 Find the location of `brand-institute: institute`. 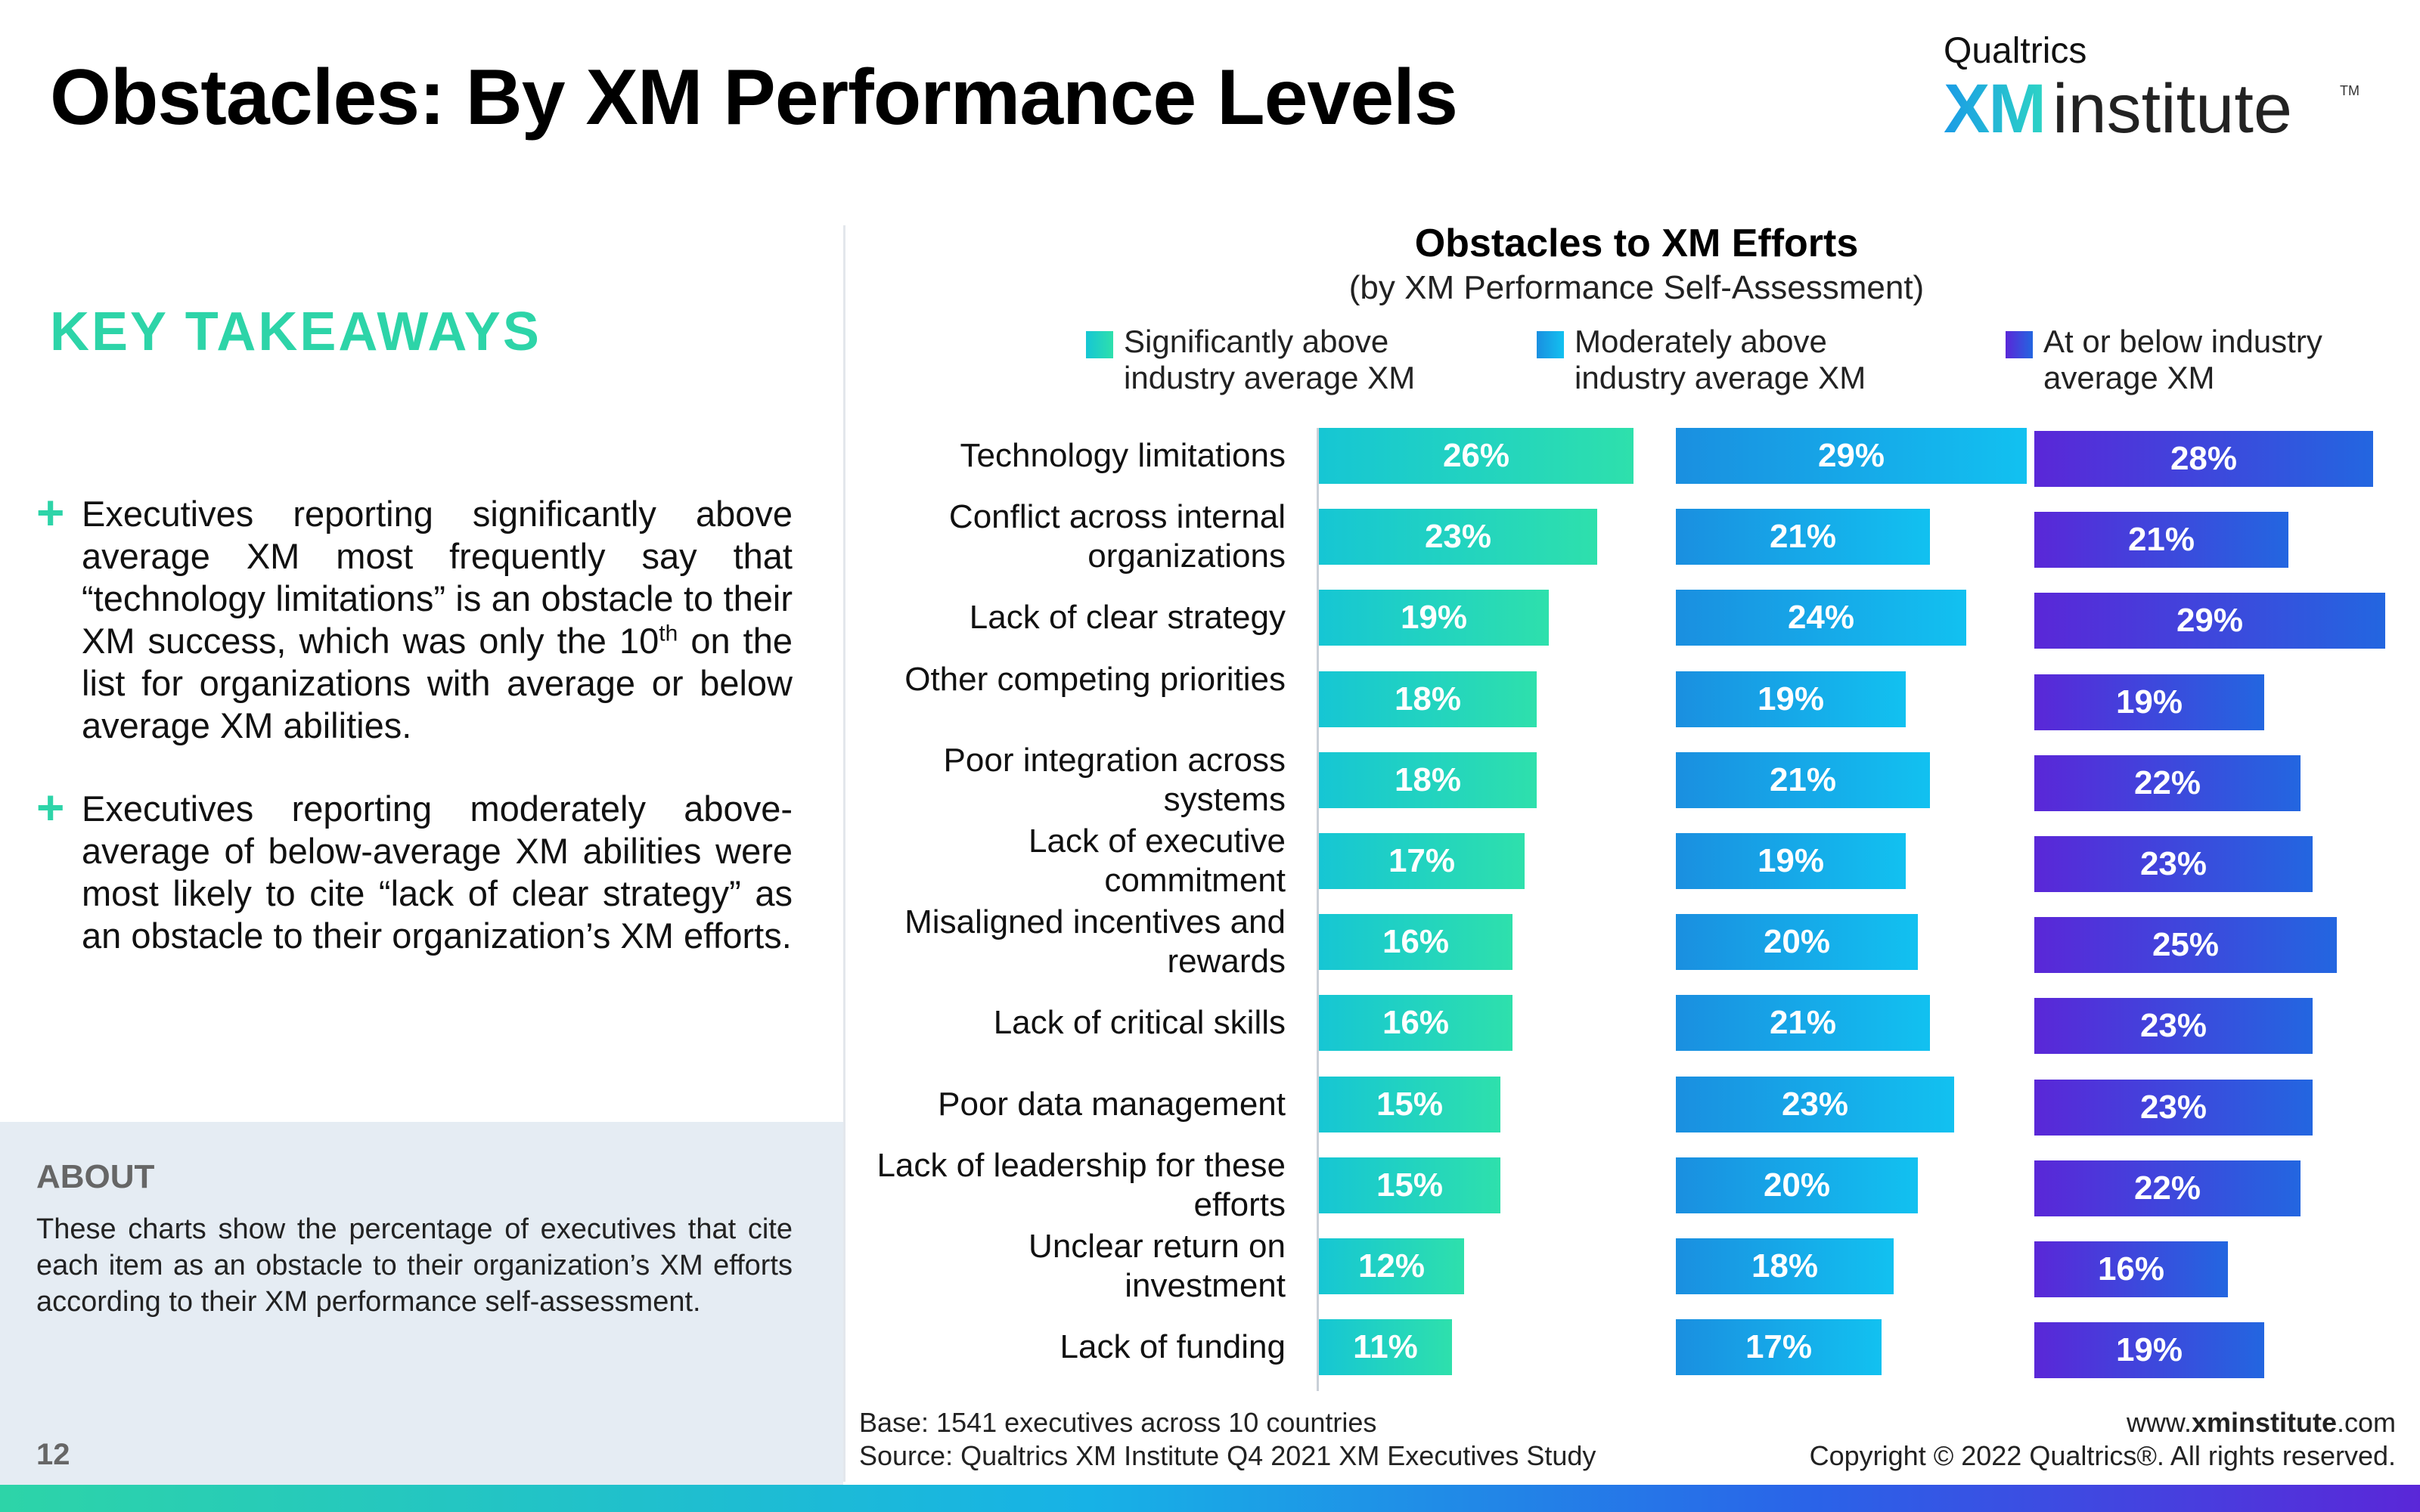

brand-institute: institute is located at coordinates (2172, 109).